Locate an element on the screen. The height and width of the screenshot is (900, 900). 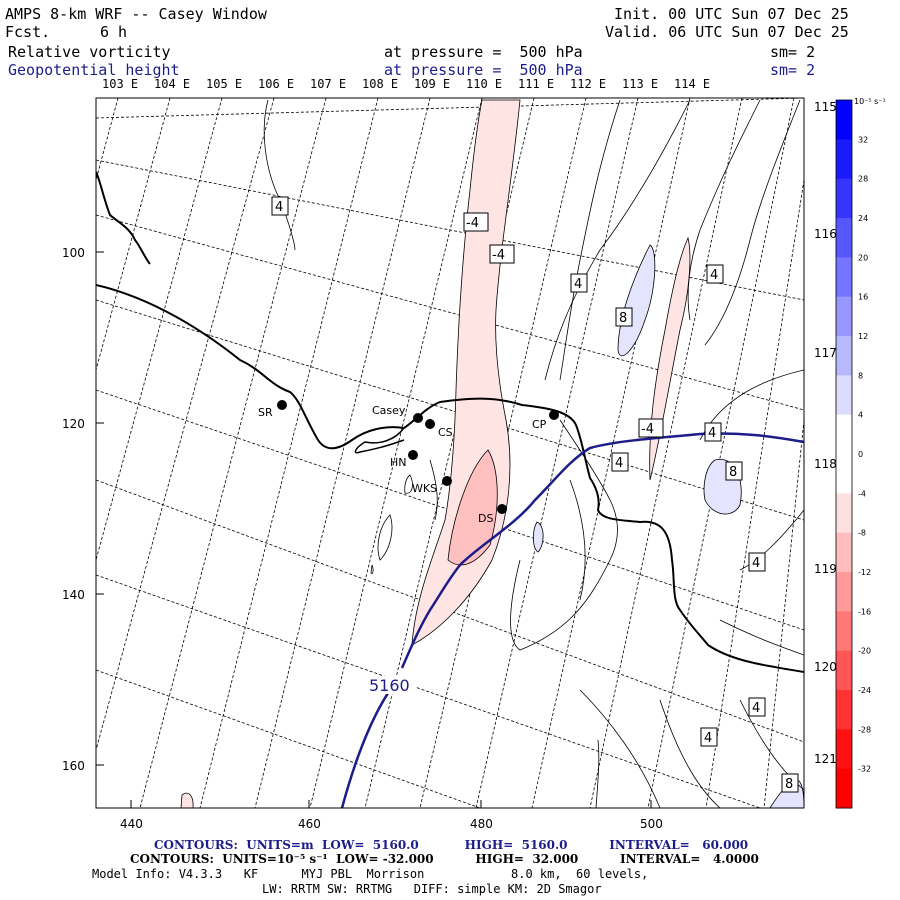
station-label-sr: SR is located at coordinates (265, 412).